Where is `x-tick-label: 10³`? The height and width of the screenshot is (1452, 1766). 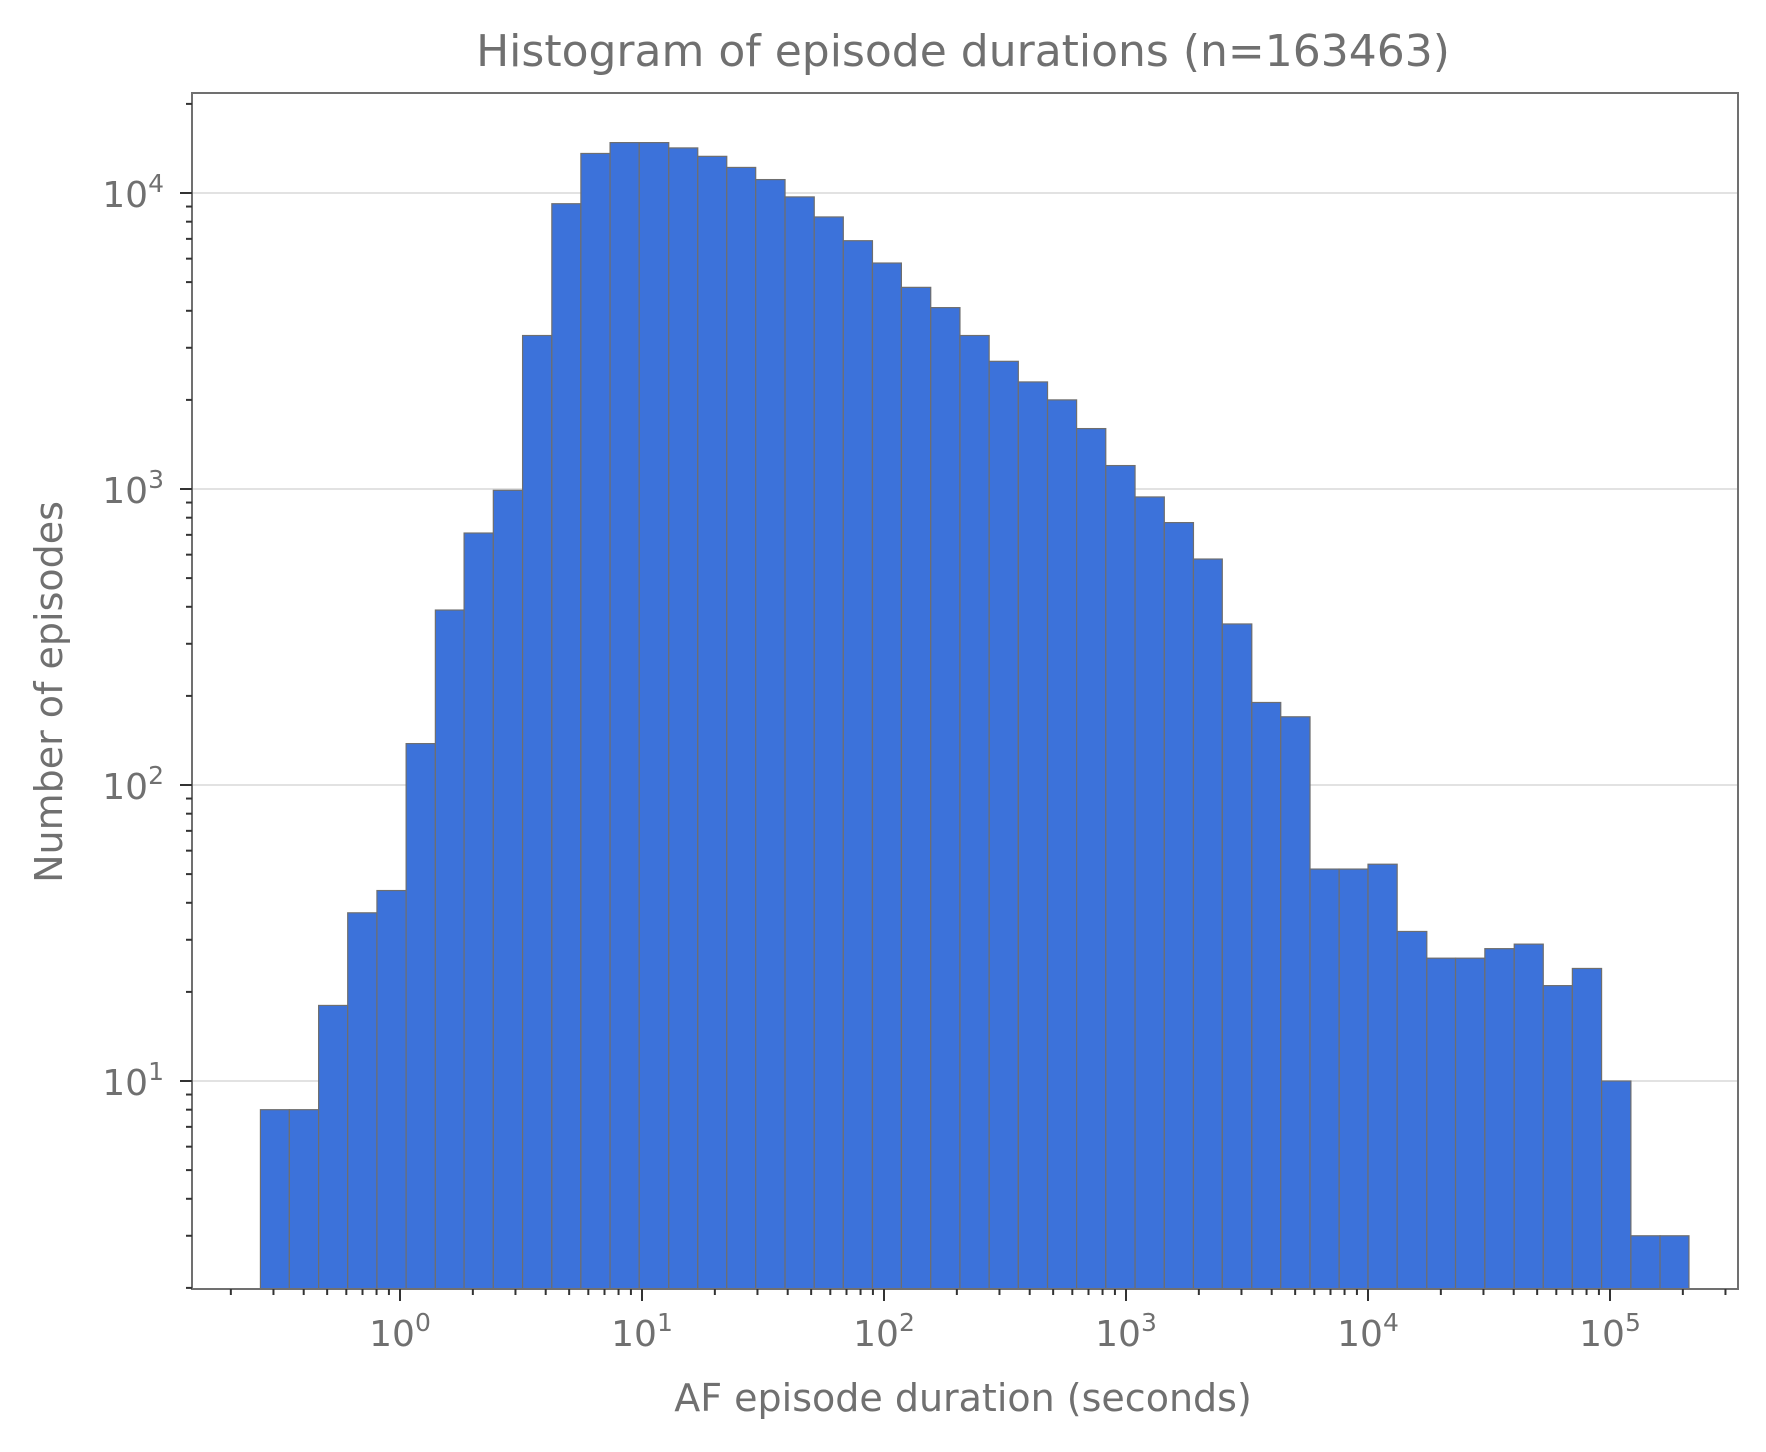
x-tick-label: 10³ is located at coordinates (1126, 1331).